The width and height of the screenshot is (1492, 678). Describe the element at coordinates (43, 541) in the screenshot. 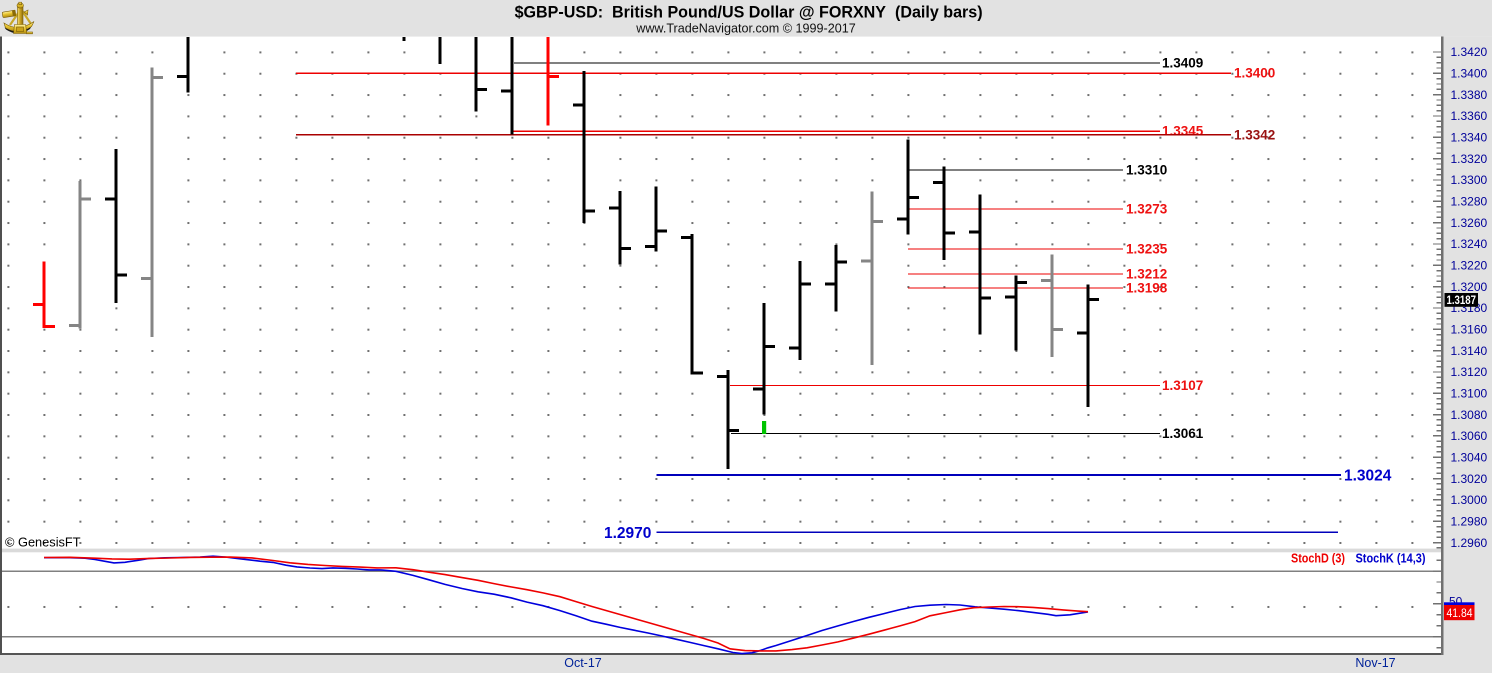

I see `svg-text: © GenesisFT` at that location.